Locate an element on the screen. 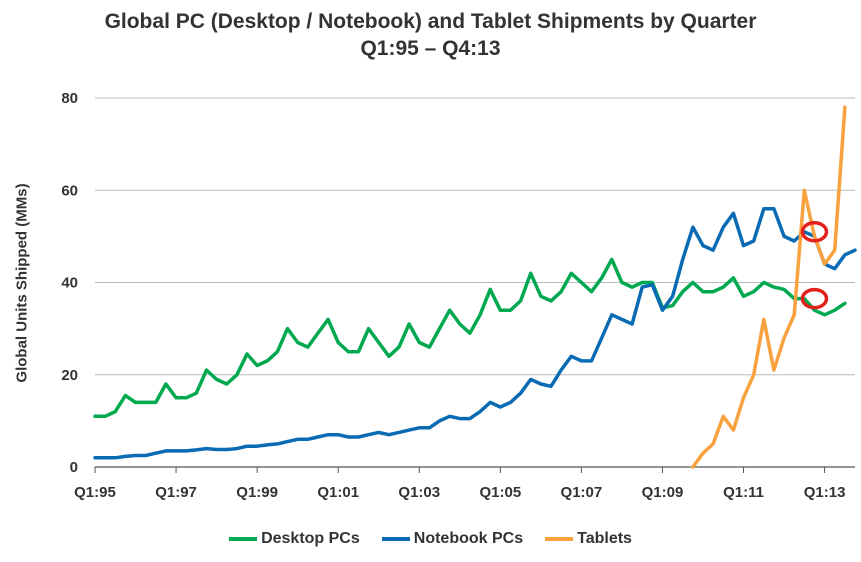 This screenshot has width=861, height=562. legend: Desktop PCs Notebook PCs Tablets is located at coordinates (430, 539).